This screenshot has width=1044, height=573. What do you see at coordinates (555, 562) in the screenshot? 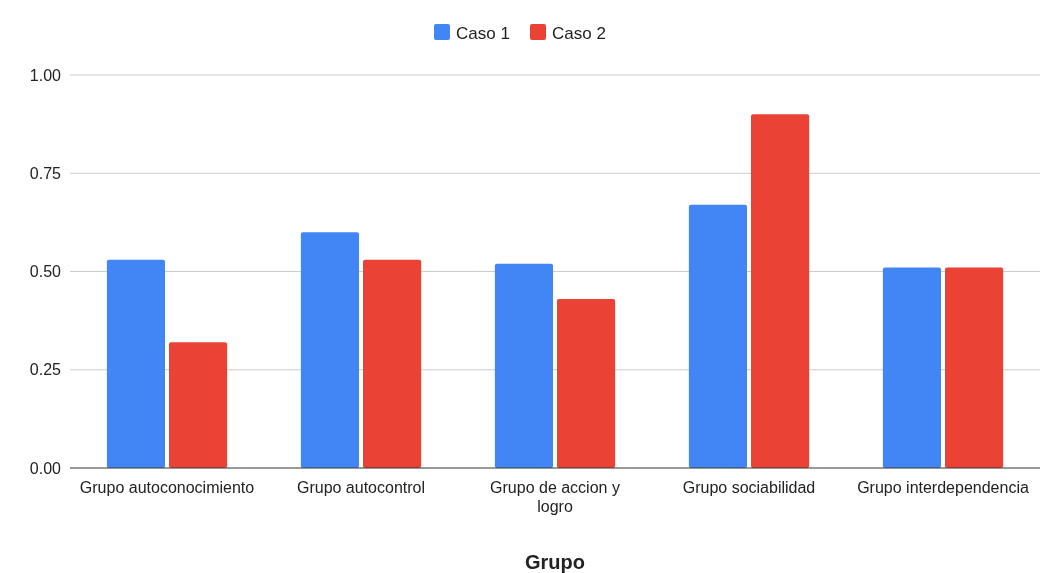
I see `x-axis-title: Grupo` at bounding box center [555, 562].